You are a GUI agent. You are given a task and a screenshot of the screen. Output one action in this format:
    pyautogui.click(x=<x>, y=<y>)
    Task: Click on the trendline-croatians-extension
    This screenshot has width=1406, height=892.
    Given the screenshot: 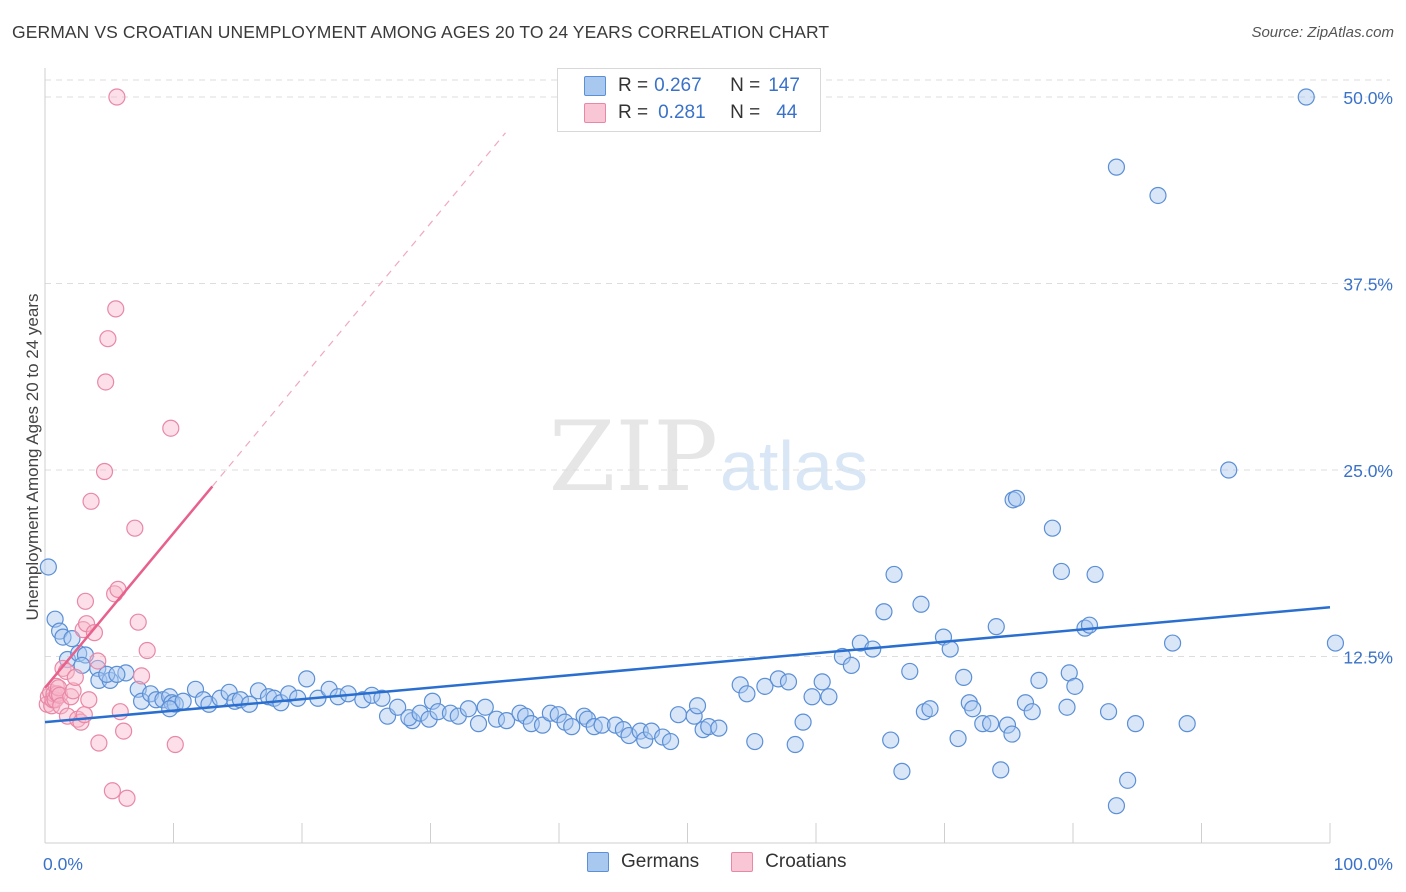 What is the action you would take?
    pyautogui.click(x=358, y=309)
    